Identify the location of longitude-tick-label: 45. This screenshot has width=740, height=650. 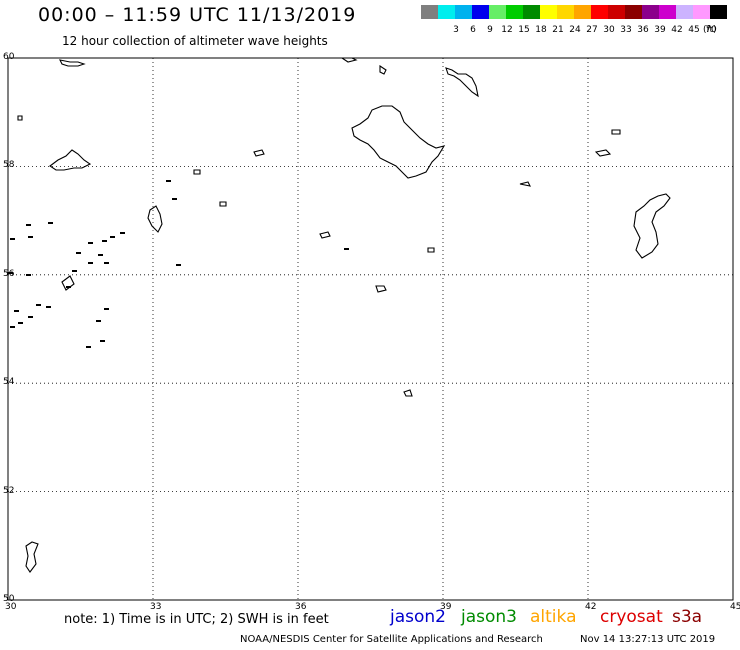
(735, 607).